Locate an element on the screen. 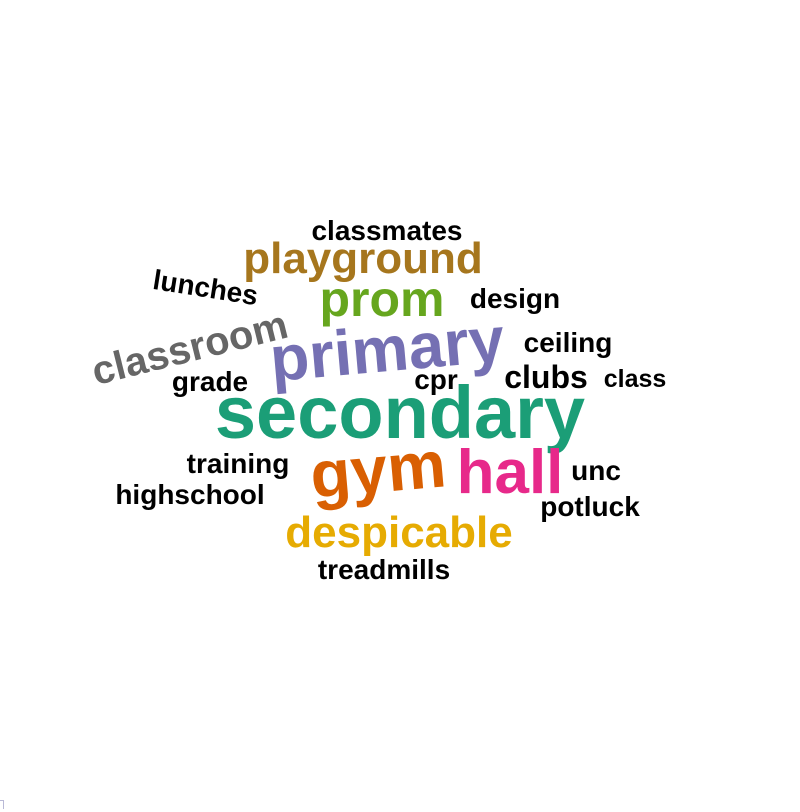 This screenshot has width=800, height=812. corner-marker is located at coordinates (2, 804).